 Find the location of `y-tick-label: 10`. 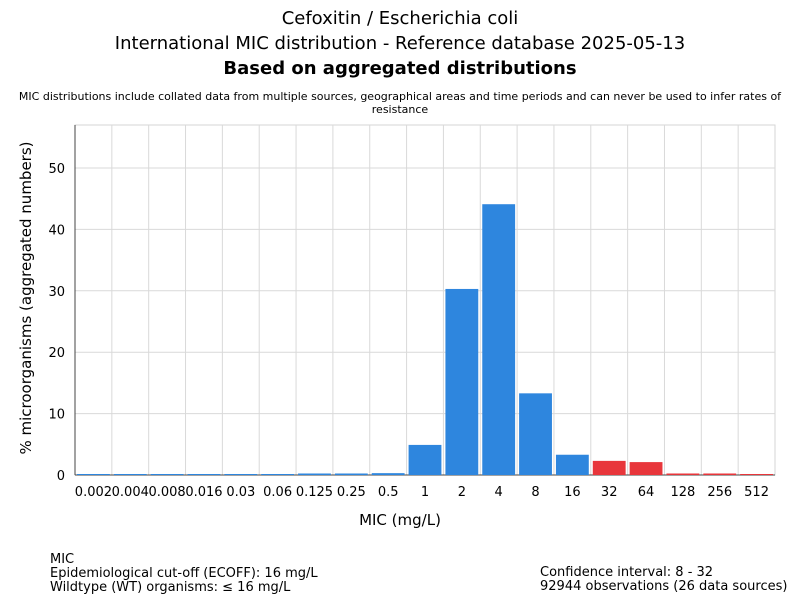

y-tick-label: 10 is located at coordinates (56, 415).